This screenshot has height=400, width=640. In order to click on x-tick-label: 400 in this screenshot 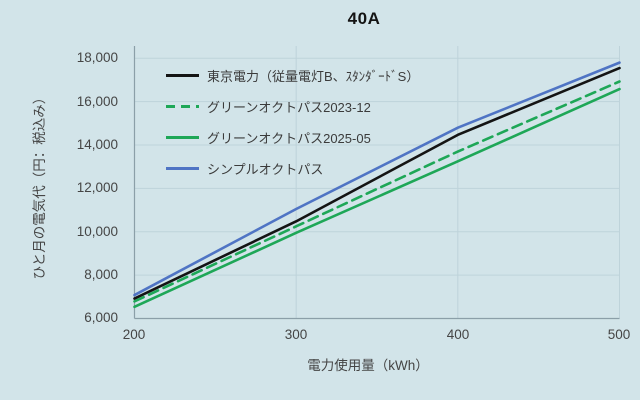, I will do `click(458, 334)`.